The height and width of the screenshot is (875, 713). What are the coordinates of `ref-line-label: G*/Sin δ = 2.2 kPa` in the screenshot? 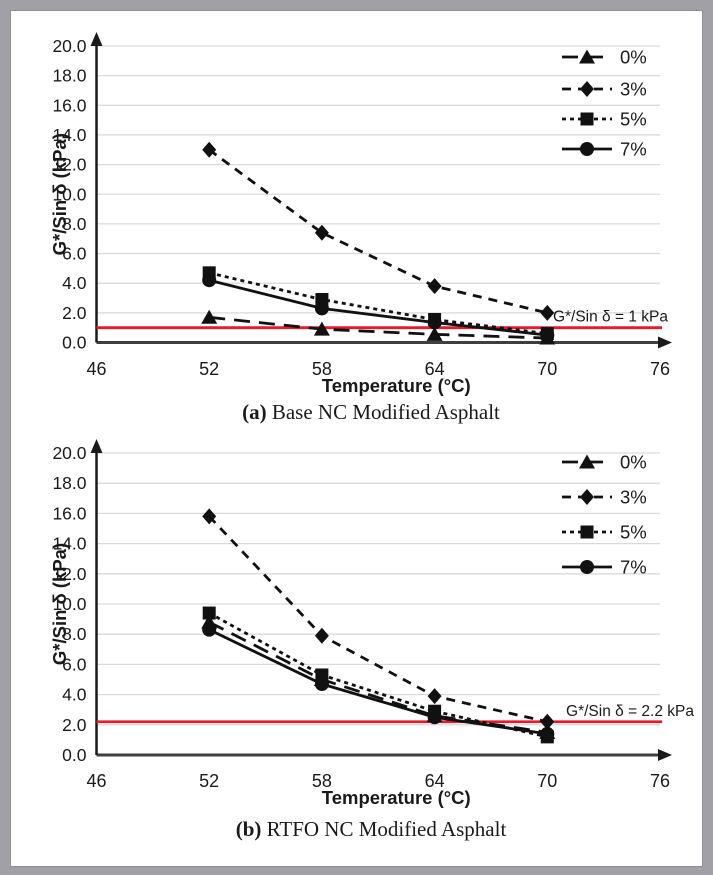 It's located at (630, 711).